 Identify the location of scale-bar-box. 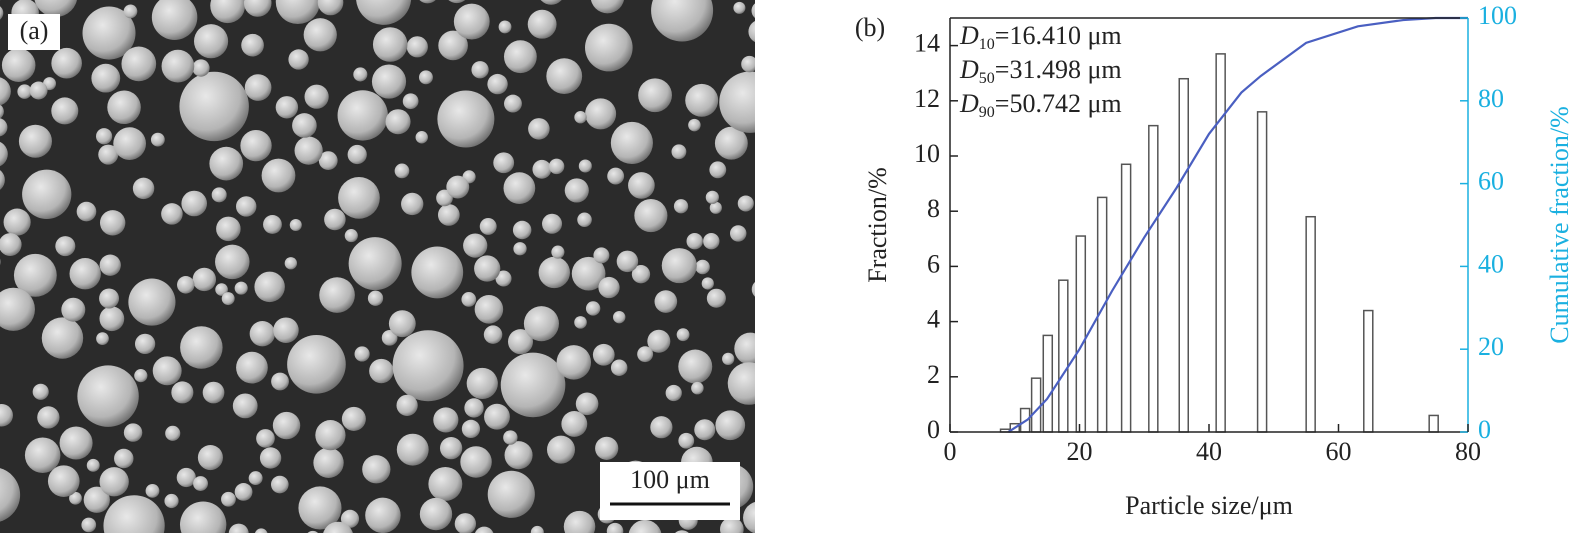
(670, 491).